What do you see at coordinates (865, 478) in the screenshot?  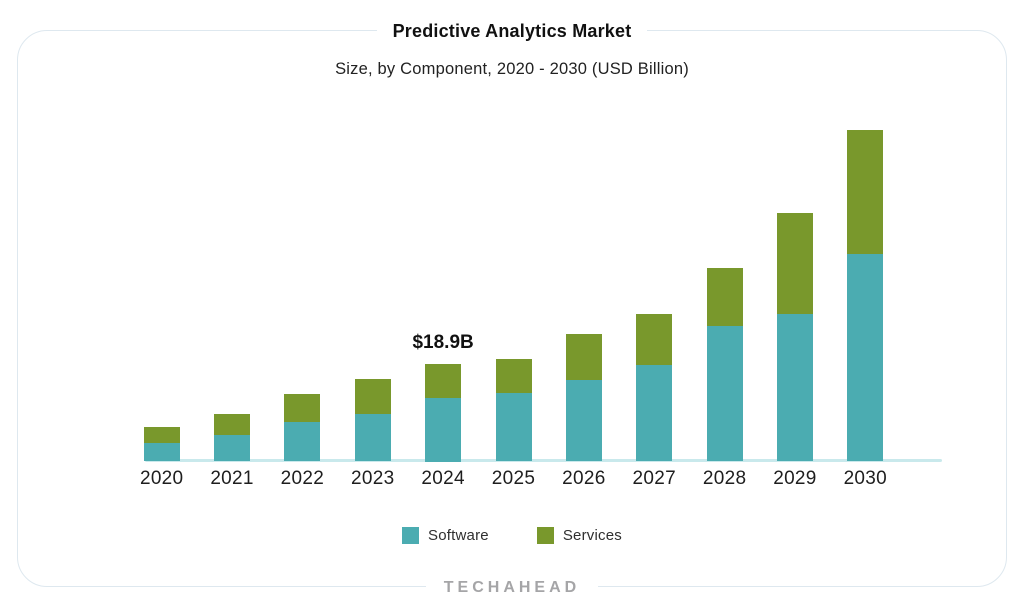 I see `x-tick-2030: 2030` at bounding box center [865, 478].